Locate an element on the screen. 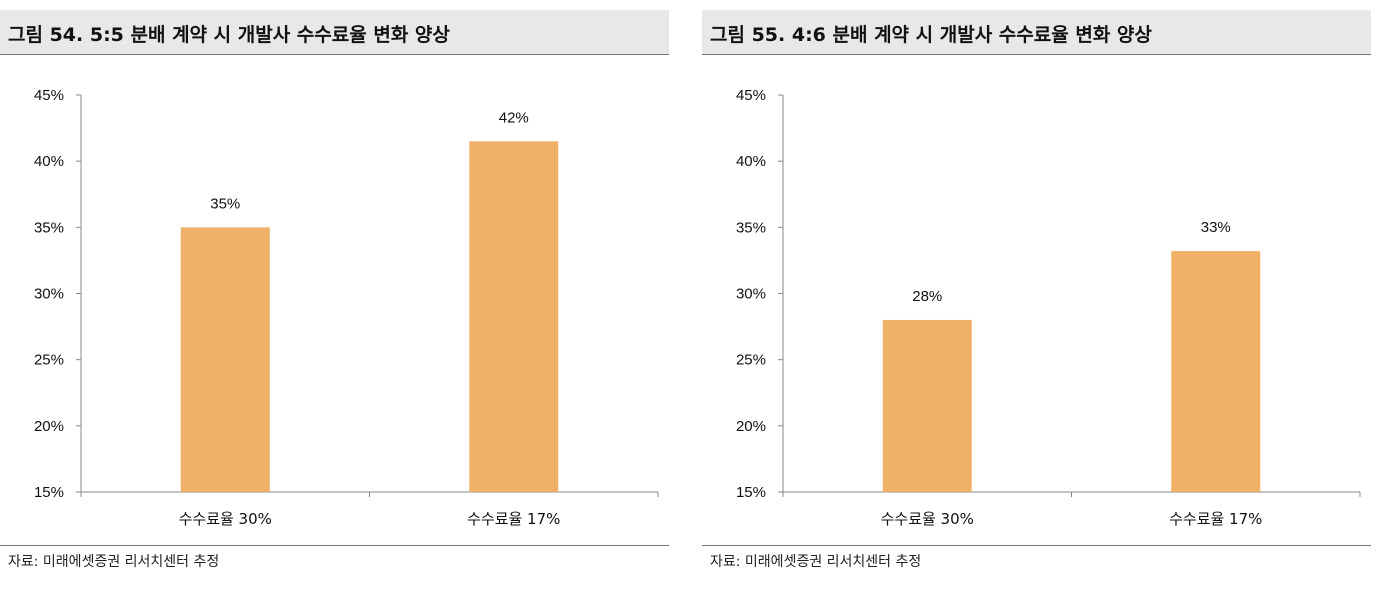 This screenshot has width=1385, height=589. chart-title-bar: 그림 55. 4:6 분배 계약 시 개발사 수수료율 변화 양상 is located at coordinates (1036, 32).